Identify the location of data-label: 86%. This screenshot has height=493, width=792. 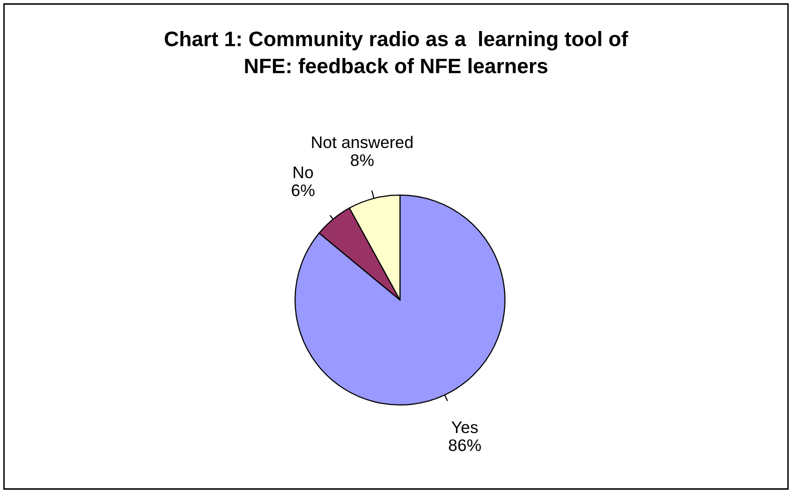
(464, 445).